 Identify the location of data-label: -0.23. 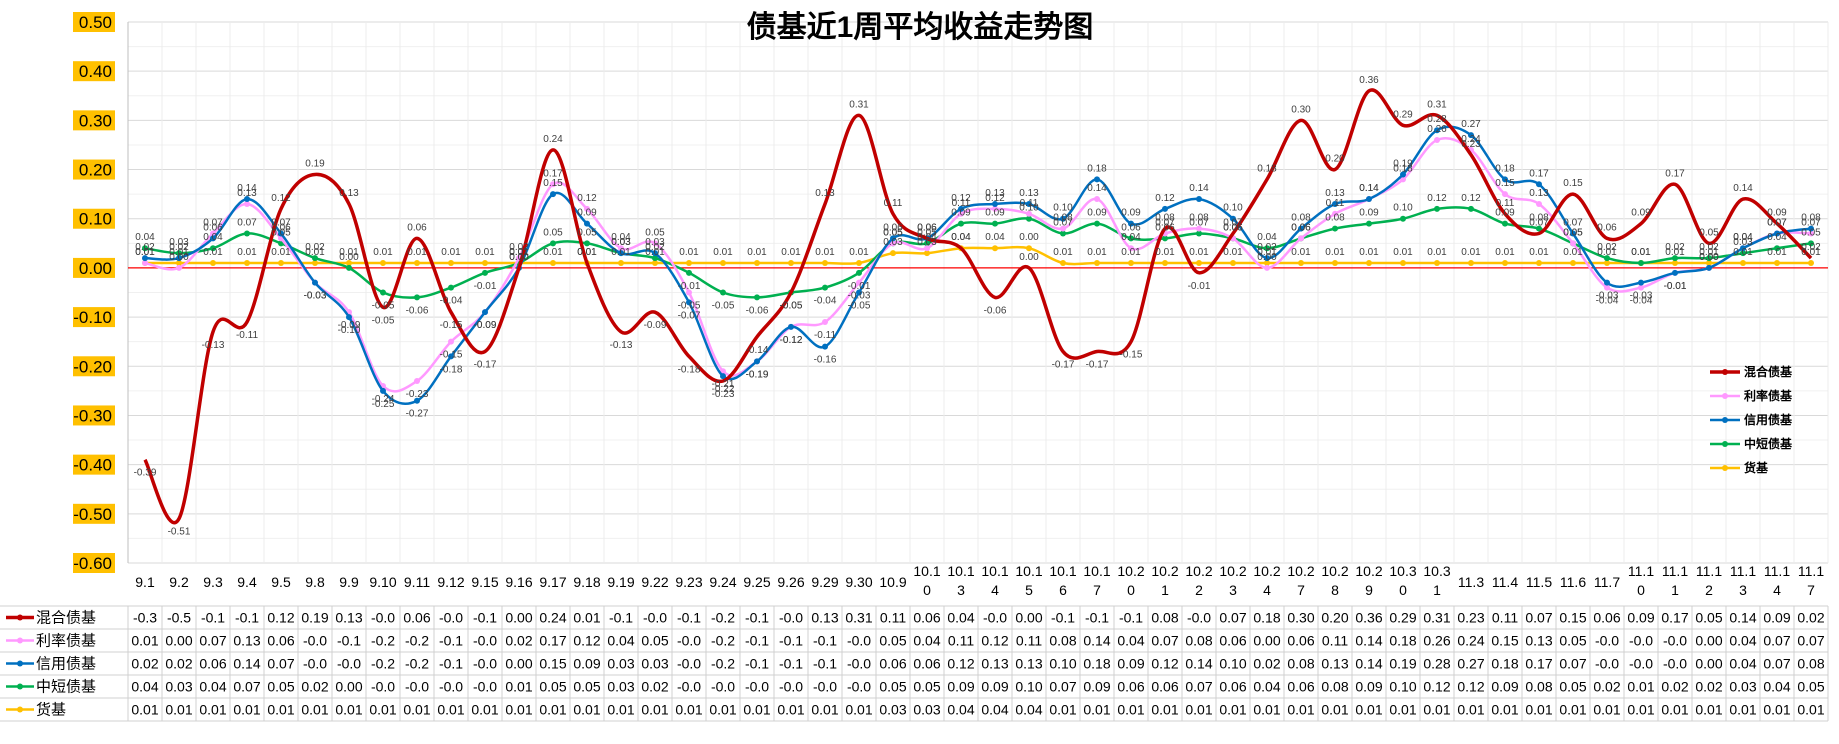
(723, 394).